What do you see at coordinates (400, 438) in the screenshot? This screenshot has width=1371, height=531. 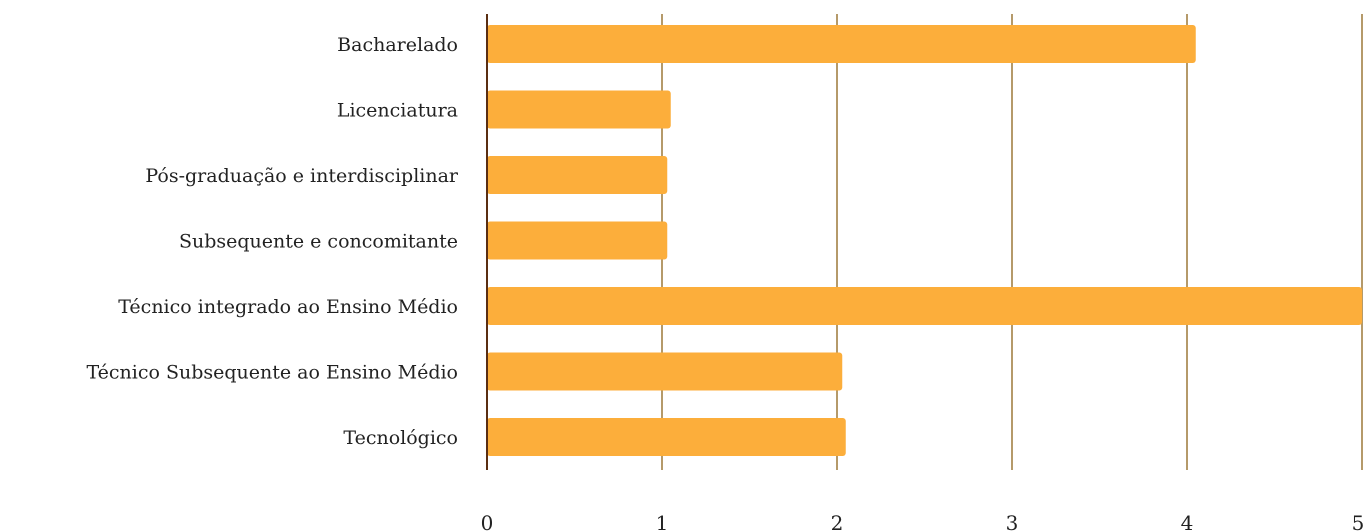 I see `category-label-6: Tecnológico` at bounding box center [400, 438].